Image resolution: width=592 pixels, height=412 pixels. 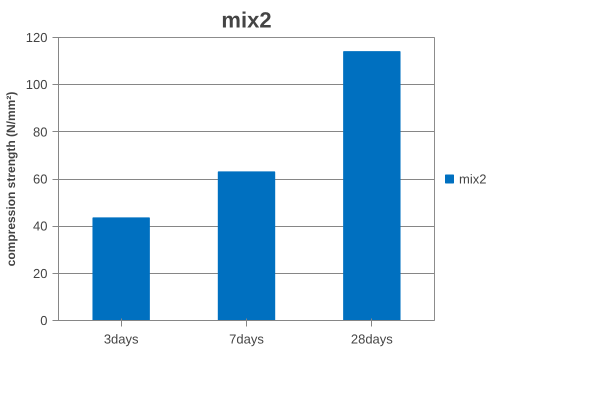 I want to click on x-tick-label: 7days, so click(x=246, y=339).